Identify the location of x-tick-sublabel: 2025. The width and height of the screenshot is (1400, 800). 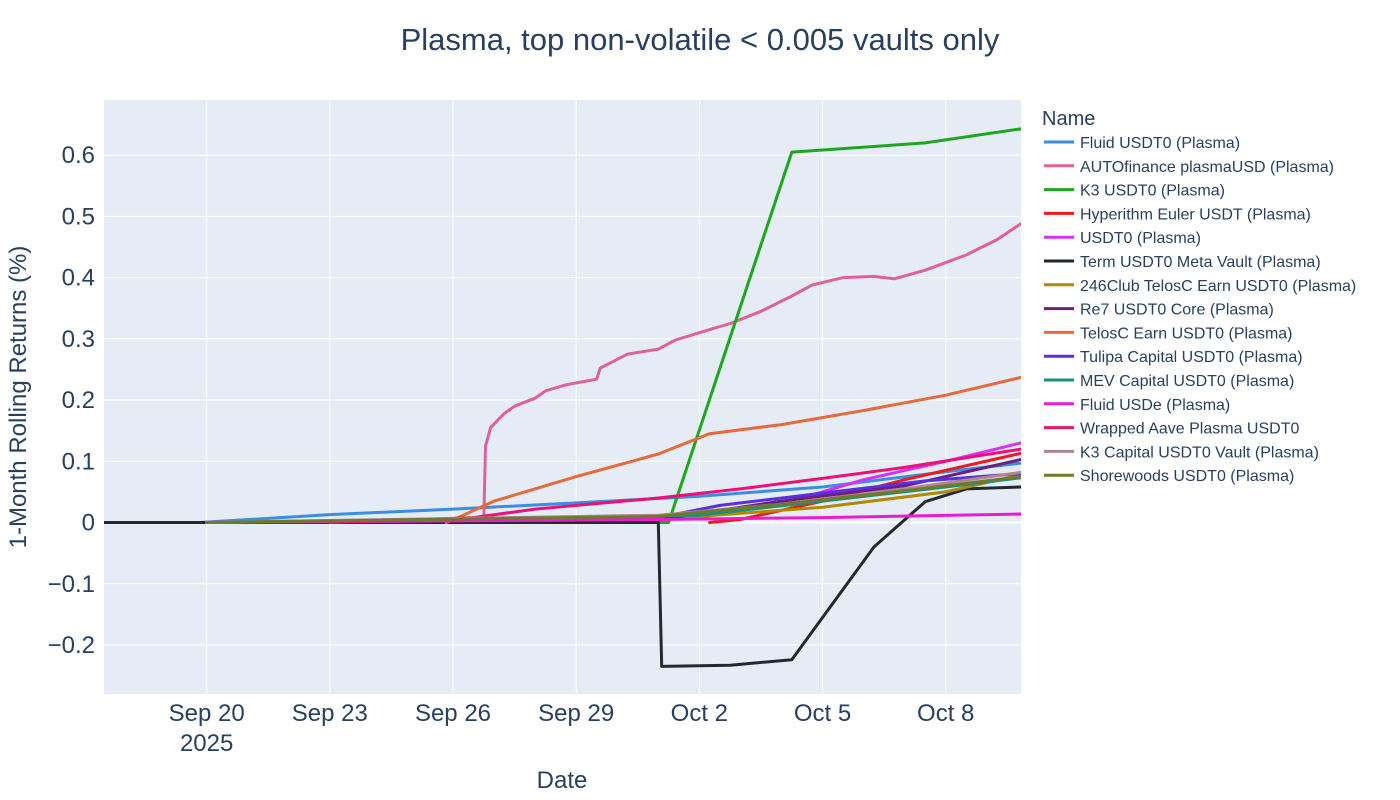
(206, 743).